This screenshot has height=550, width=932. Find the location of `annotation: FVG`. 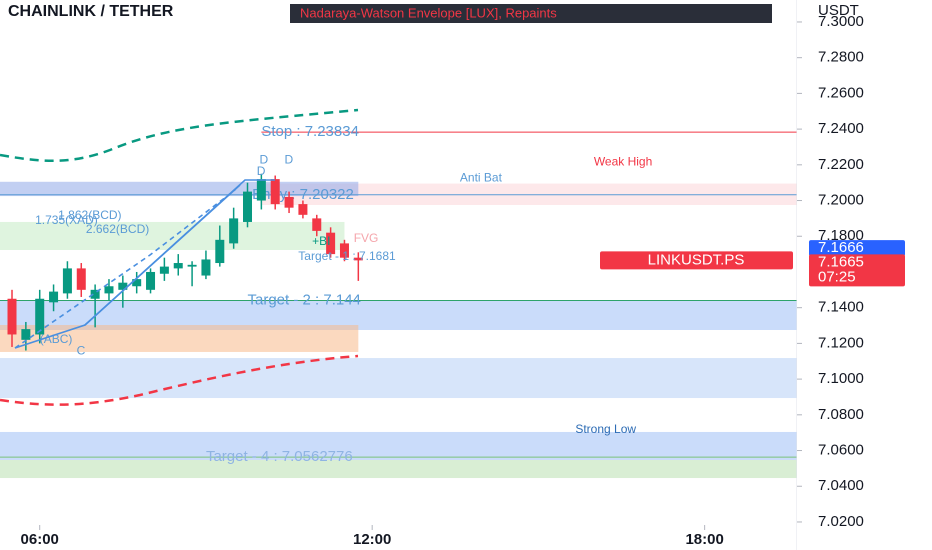

annotation: FVG is located at coordinates (366, 238).